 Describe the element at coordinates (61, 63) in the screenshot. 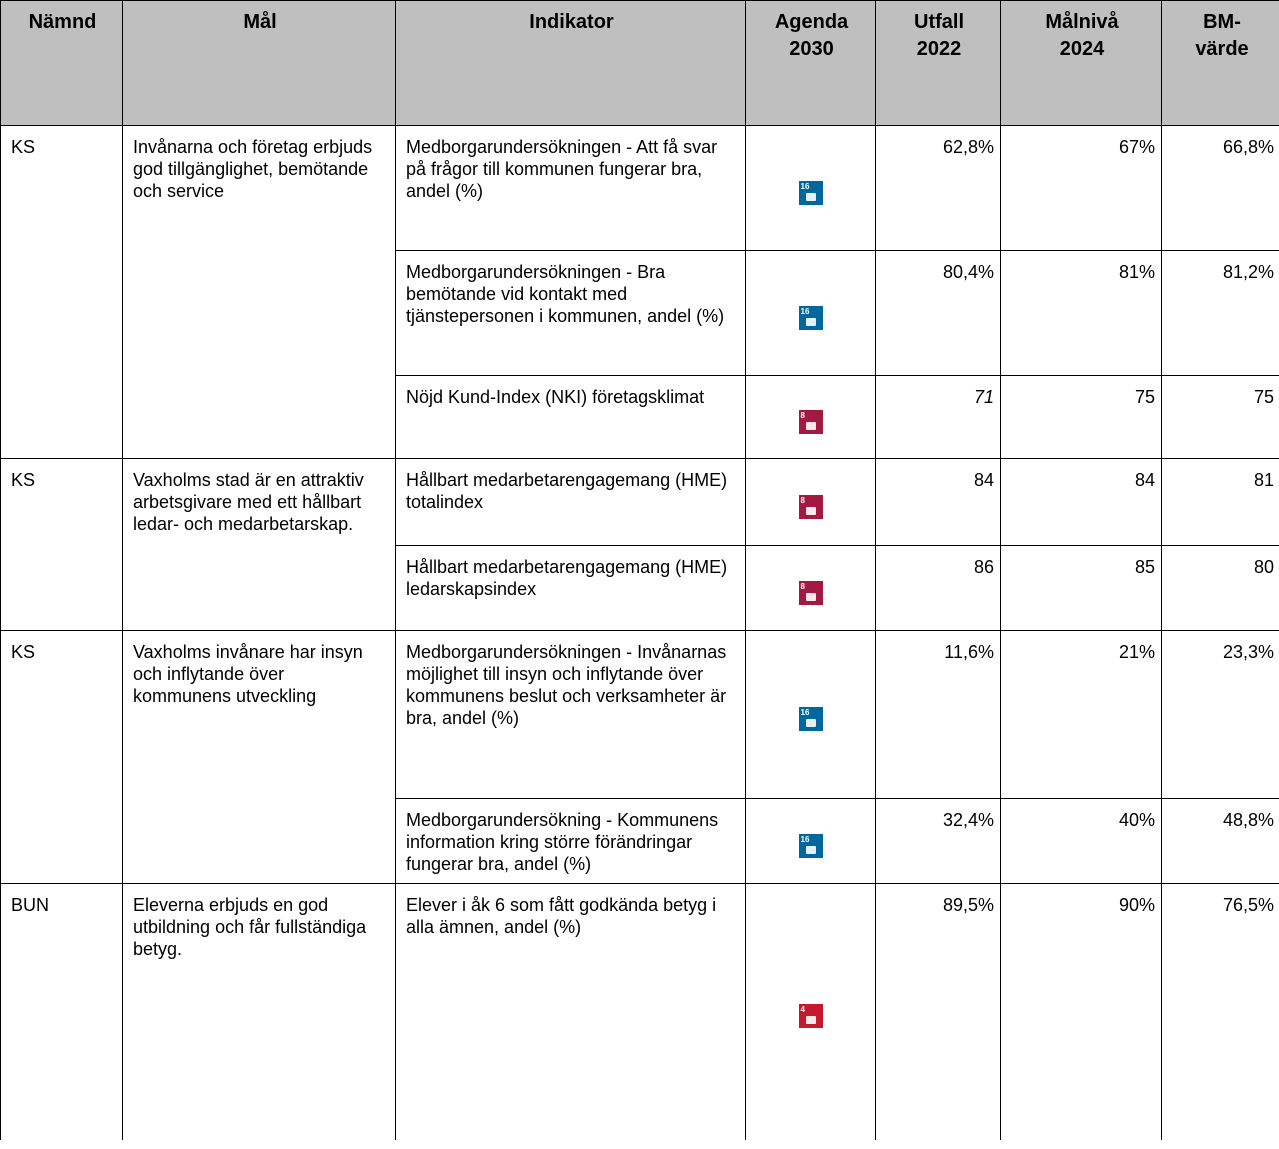

I see `header-cell: Nämnd` at that location.